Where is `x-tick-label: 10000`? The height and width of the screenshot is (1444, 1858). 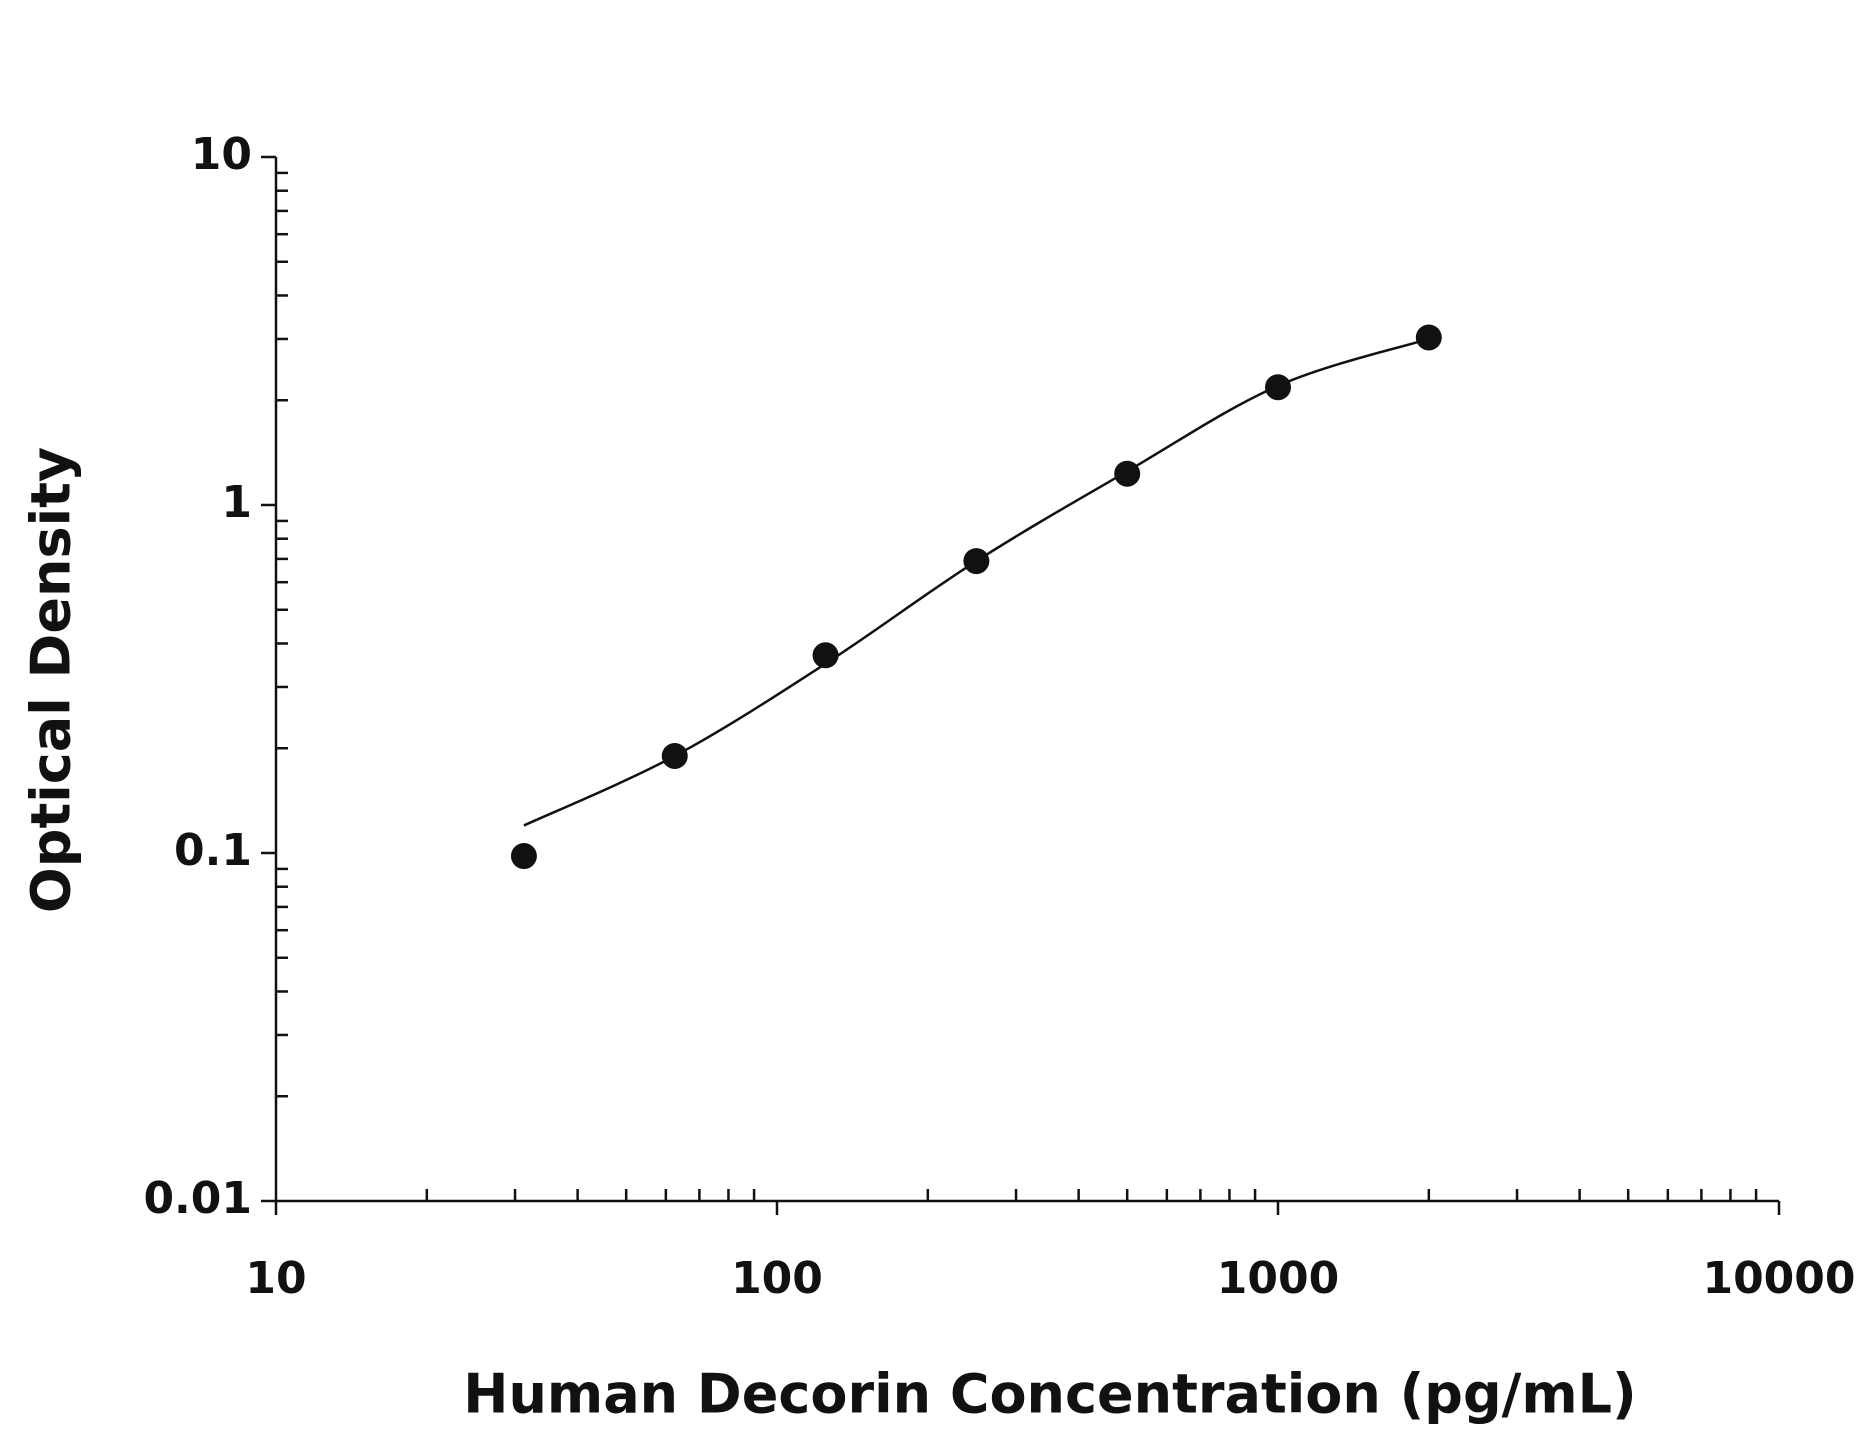 x-tick-label: 10000 is located at coordinates (1778, 1278).